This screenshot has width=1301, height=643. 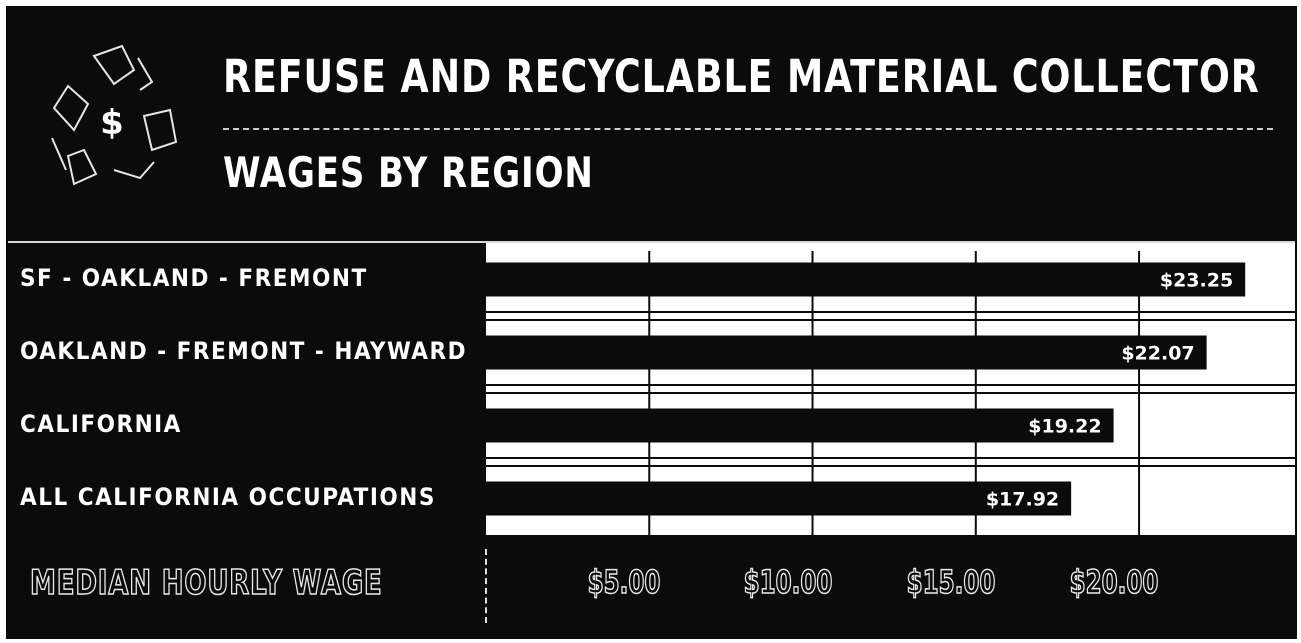 I want to click on chart-subtitle: WAGES BY REGION, so click(x=408, y=172).